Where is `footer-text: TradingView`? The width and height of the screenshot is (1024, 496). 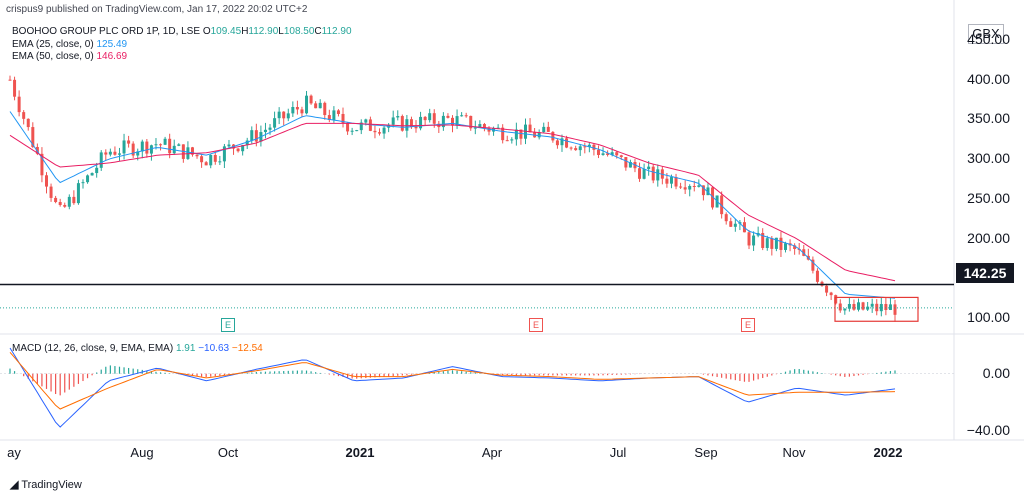
footer-text: TradingView is located at coordinates (51, 485).